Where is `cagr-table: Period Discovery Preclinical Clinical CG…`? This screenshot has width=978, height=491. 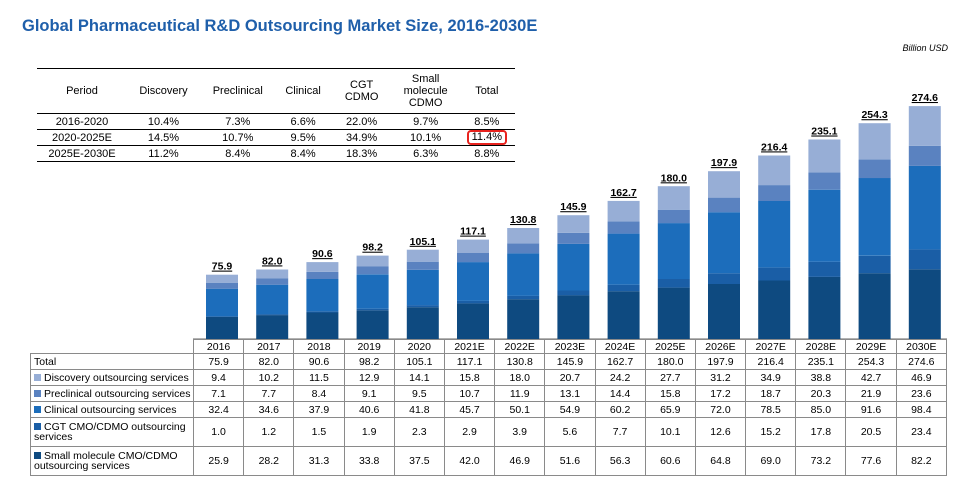 cagr-table: Period Discovery Preclinical Clinical CG… is located at coordinates (276, 115).